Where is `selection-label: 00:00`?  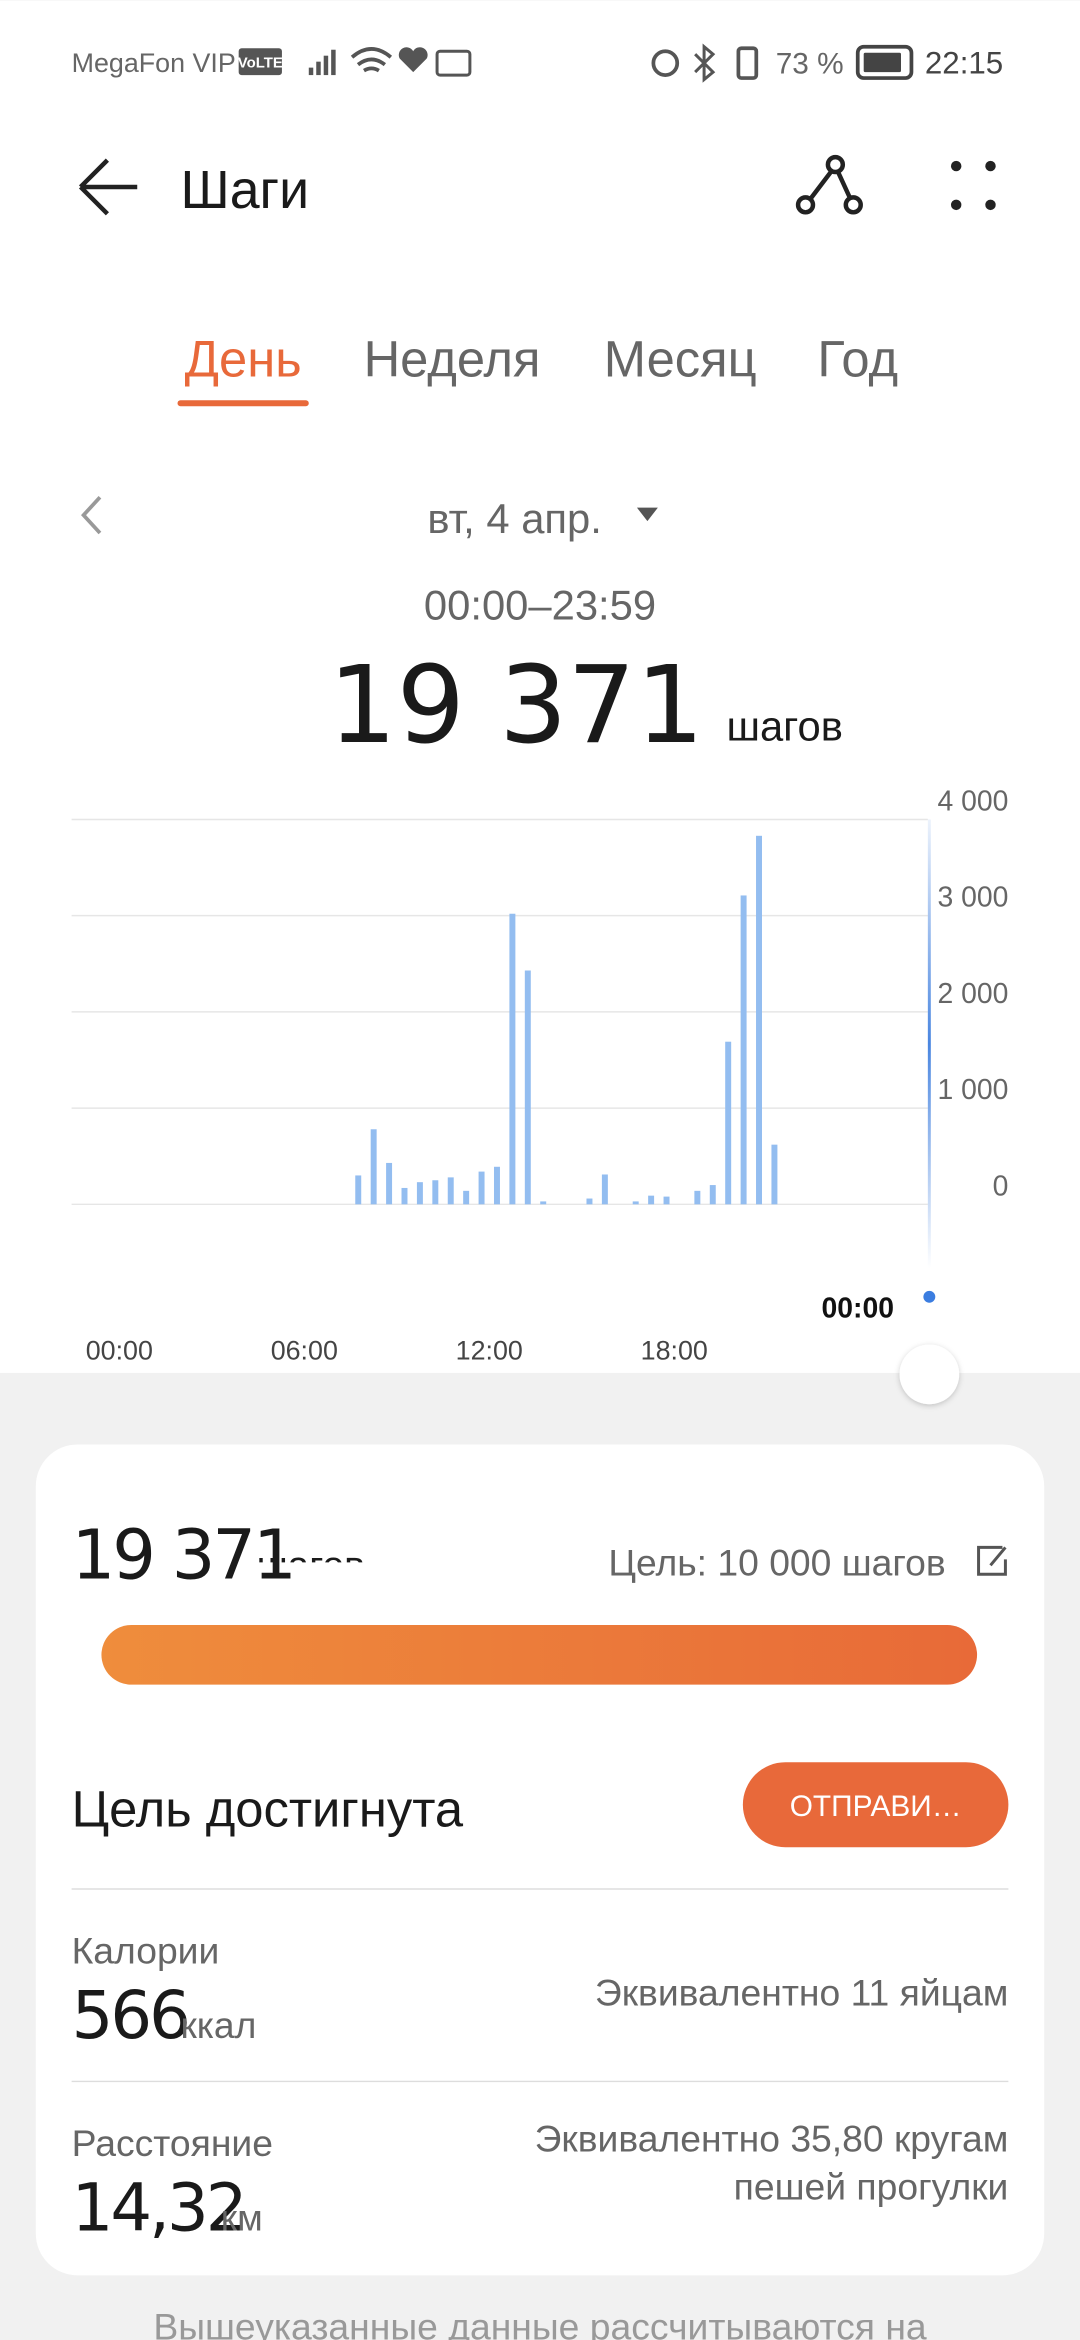
selection-label: 00:00 is located at coordinates (858, 1309).